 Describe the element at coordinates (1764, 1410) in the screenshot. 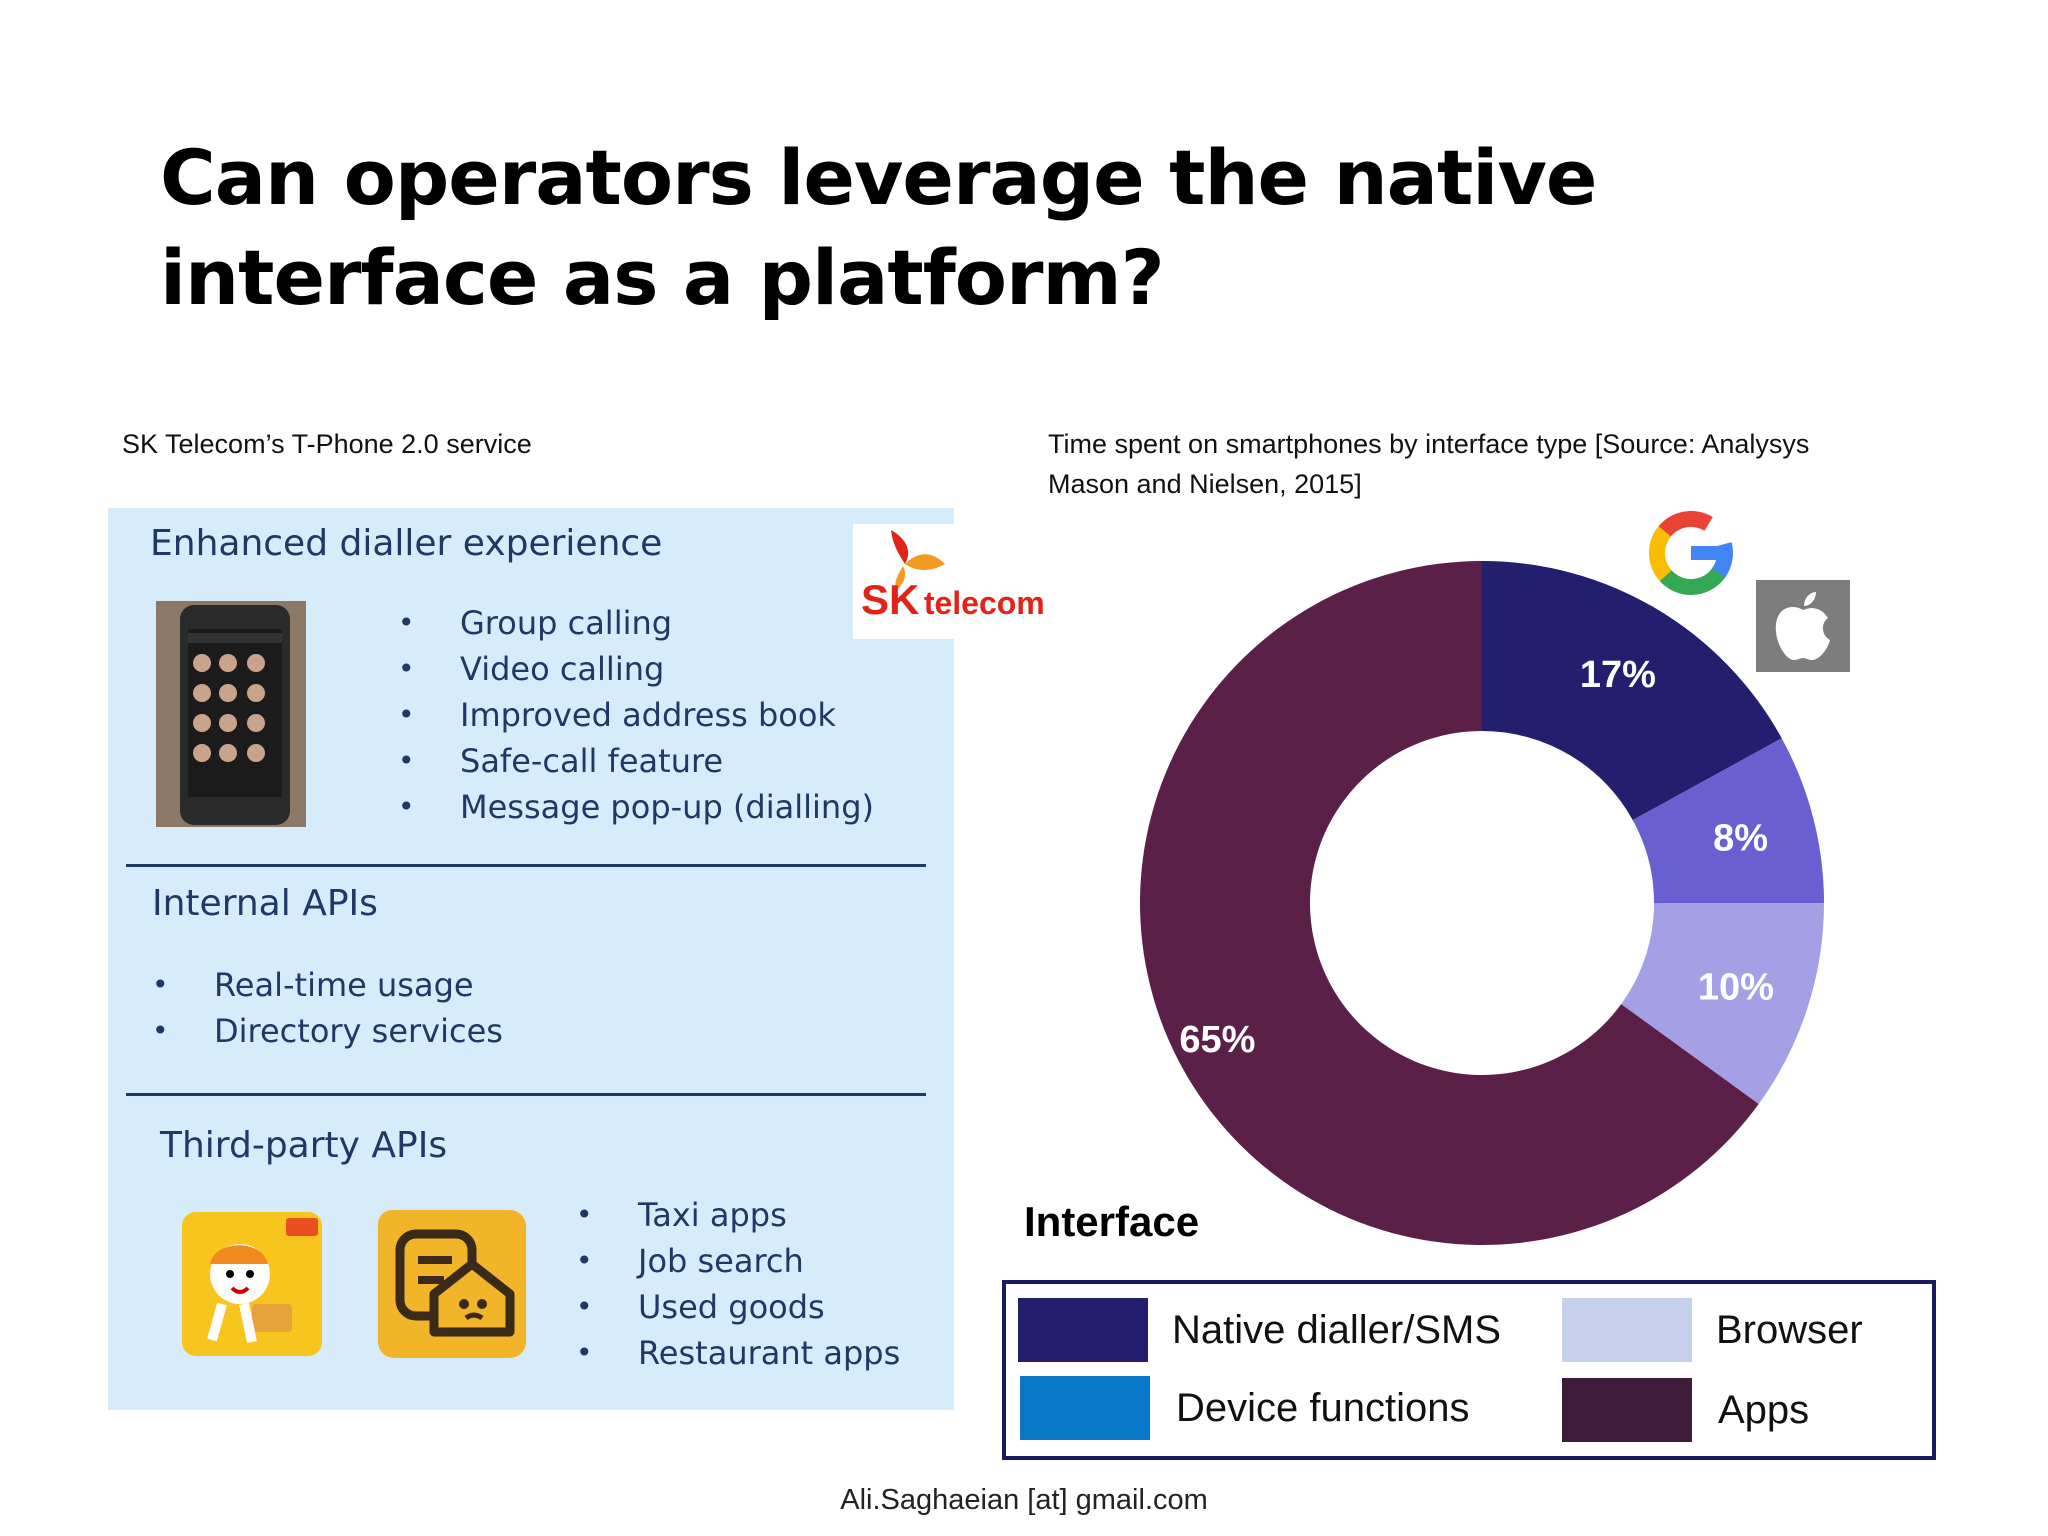

I see `legend-label-apps: Apps` at that location.